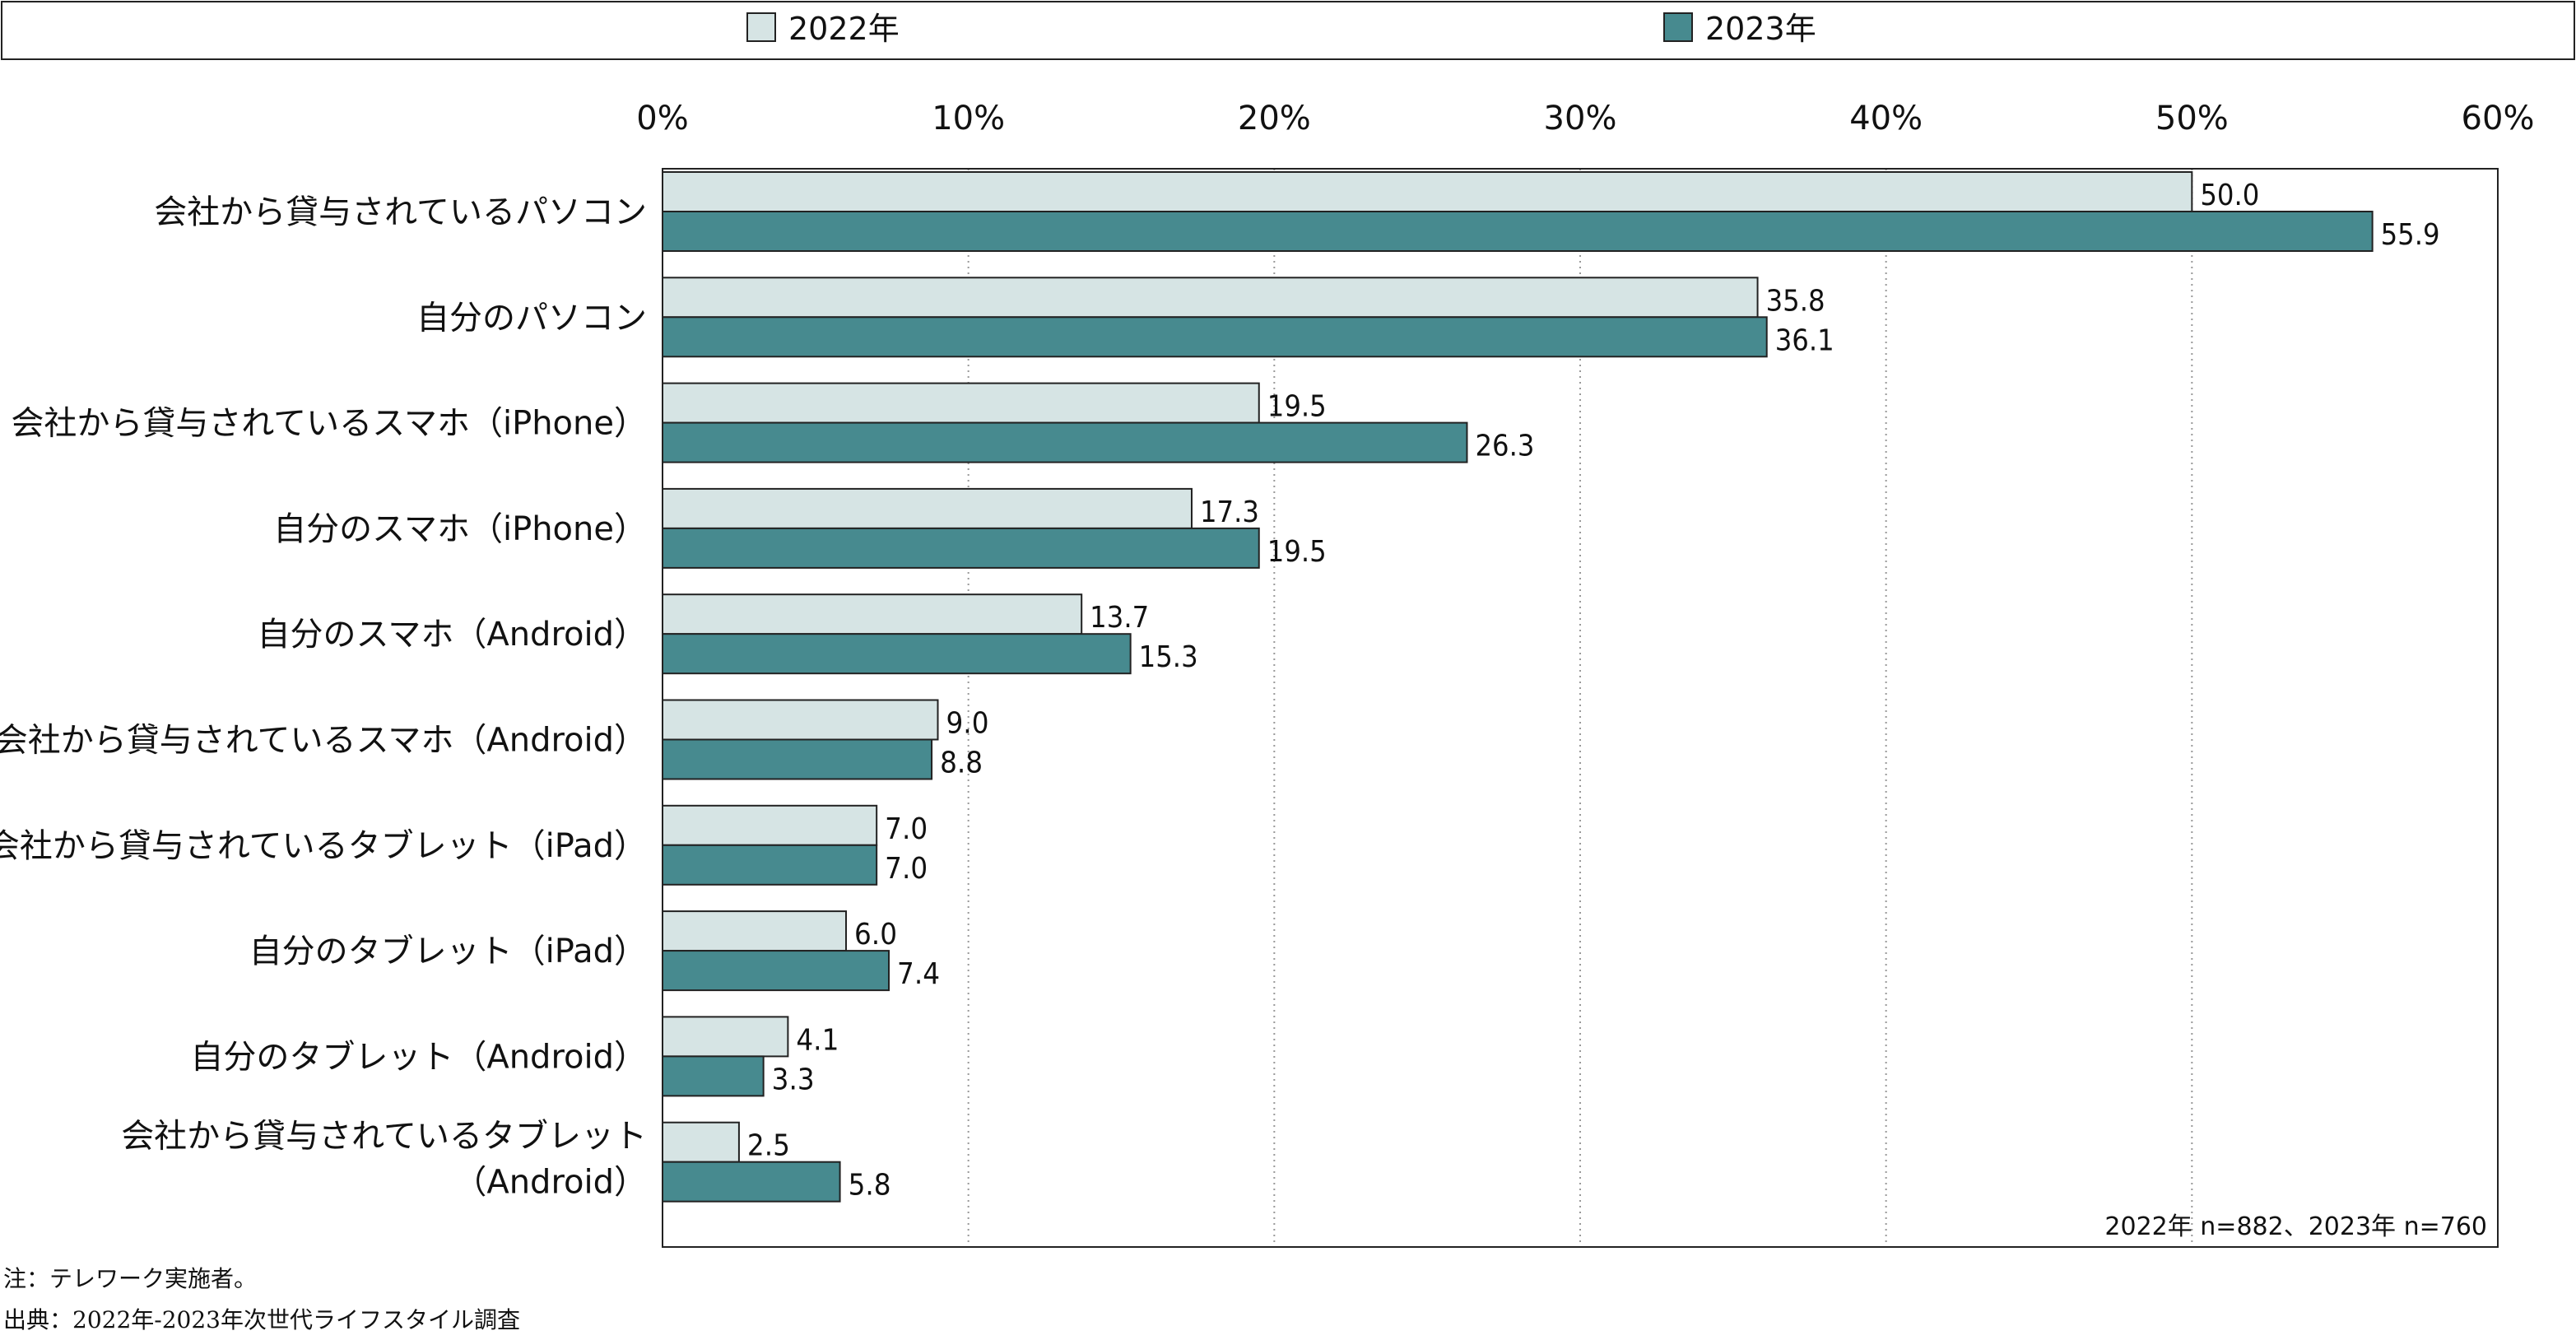  What do you see at coordinates (329, 424) in the screenshot?
I see `category-label: 会社から貸与されているスマホ（iPhone）` at bounding box center [329, 424].